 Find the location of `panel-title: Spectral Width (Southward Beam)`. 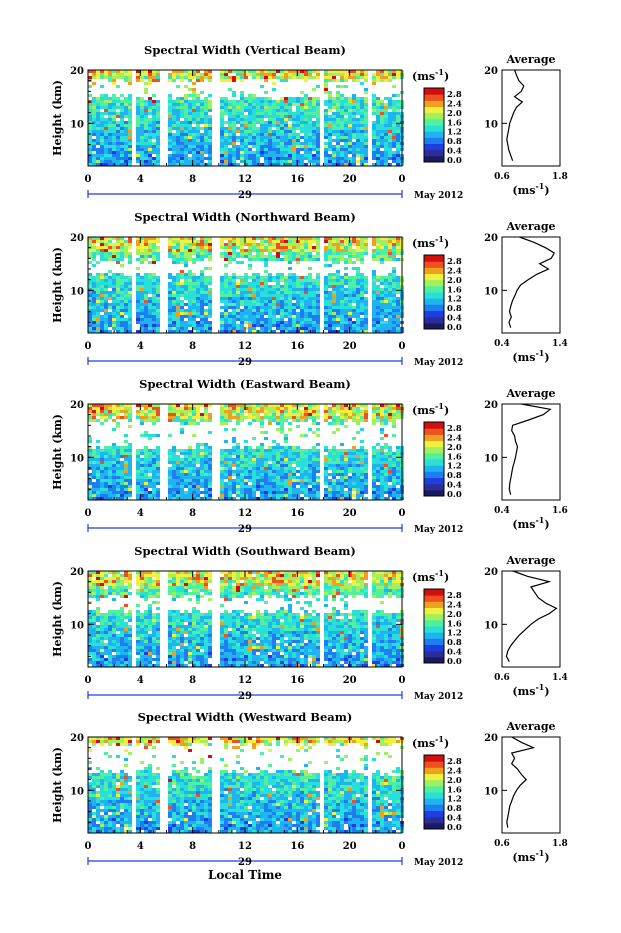

panel-title: Spectral Width (Southward Beam) is located at coordinates (245, 551).